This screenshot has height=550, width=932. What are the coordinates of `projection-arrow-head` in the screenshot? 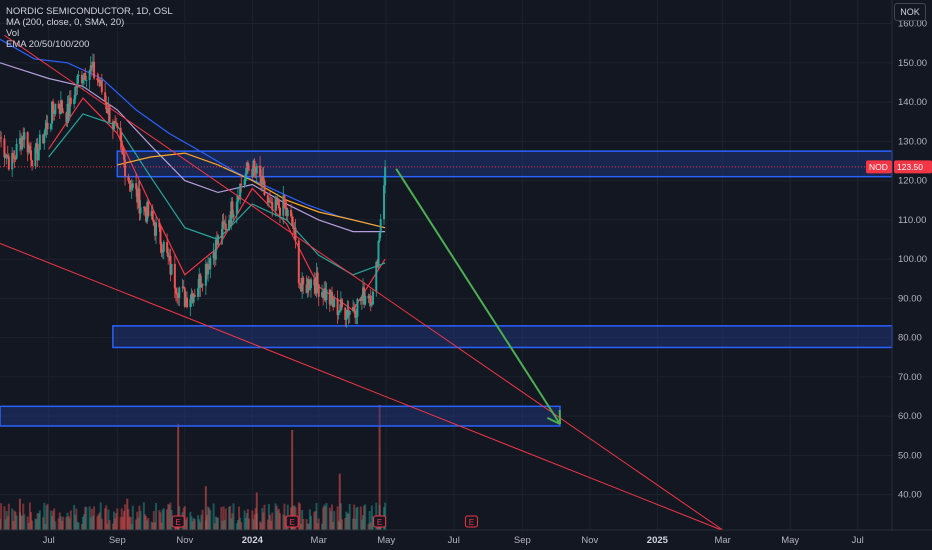 It's located at (553, 421).